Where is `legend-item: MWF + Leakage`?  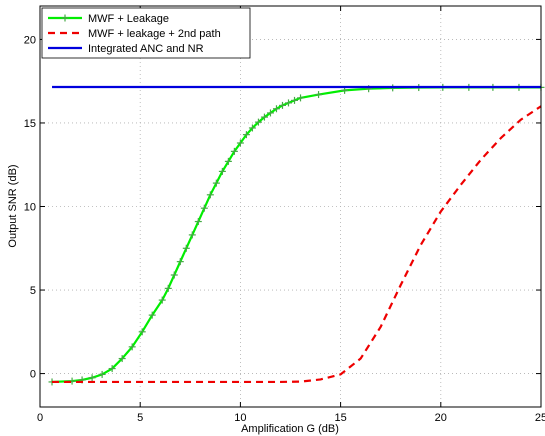 legend-item: MWF + Leakage is located at coordinates (108, 19).